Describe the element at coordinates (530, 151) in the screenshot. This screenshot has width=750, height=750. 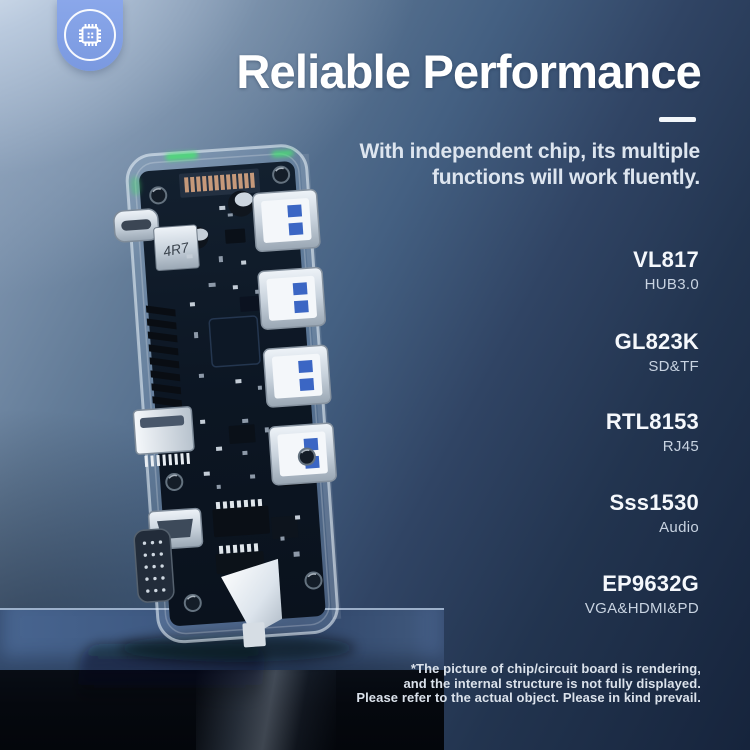
I see `subtitle-line: With independent chip, its multiple` at that location.